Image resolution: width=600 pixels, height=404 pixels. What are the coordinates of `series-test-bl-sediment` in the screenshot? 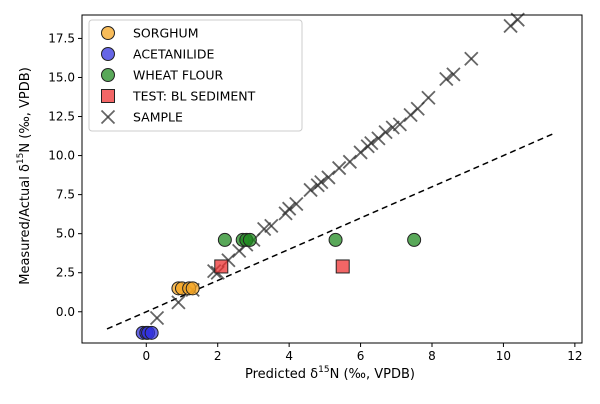 It's located at (282, 266).